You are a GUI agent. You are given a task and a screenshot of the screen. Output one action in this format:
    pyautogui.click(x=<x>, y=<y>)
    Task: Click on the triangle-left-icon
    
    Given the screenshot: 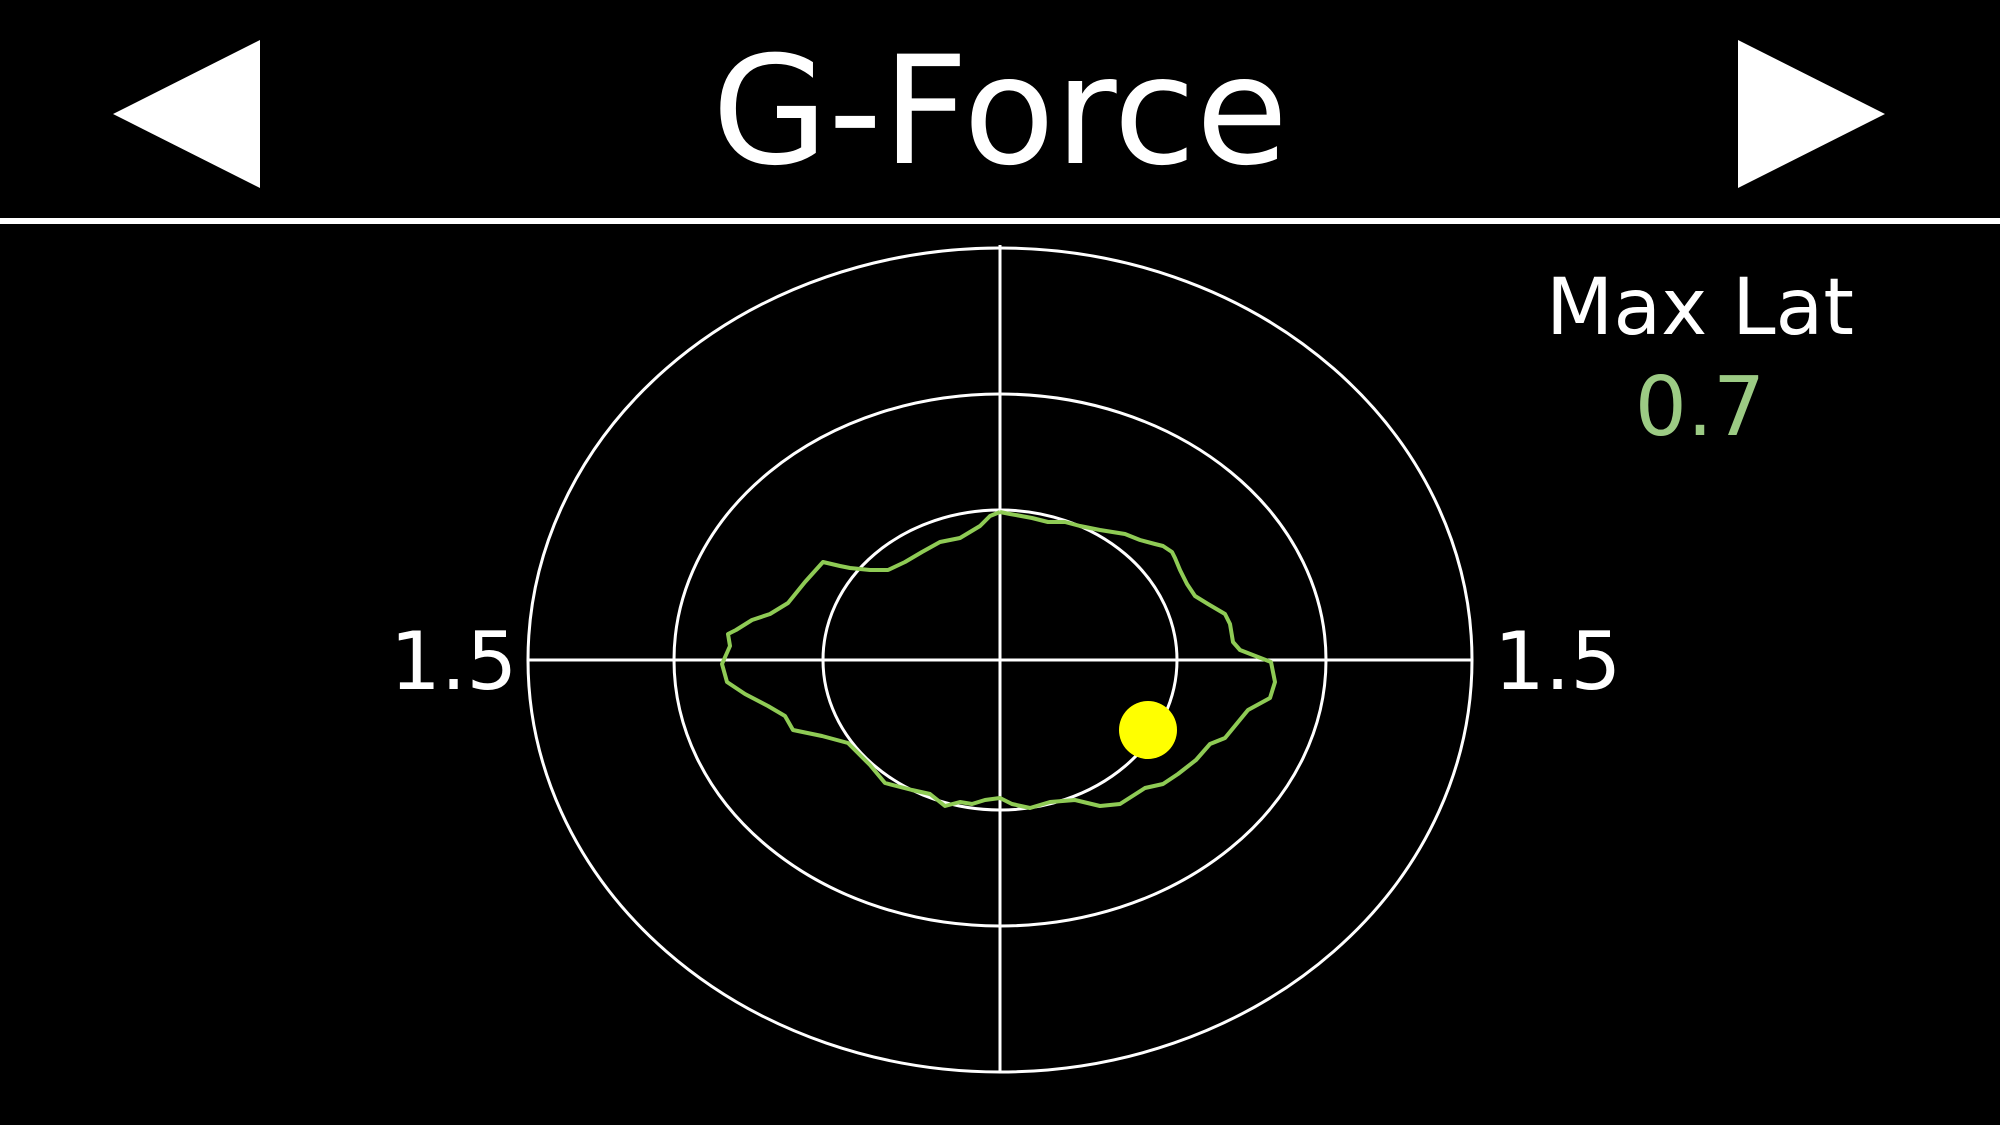 What is the action you would take?
    pyautogui.click(x=186, y=114)
    